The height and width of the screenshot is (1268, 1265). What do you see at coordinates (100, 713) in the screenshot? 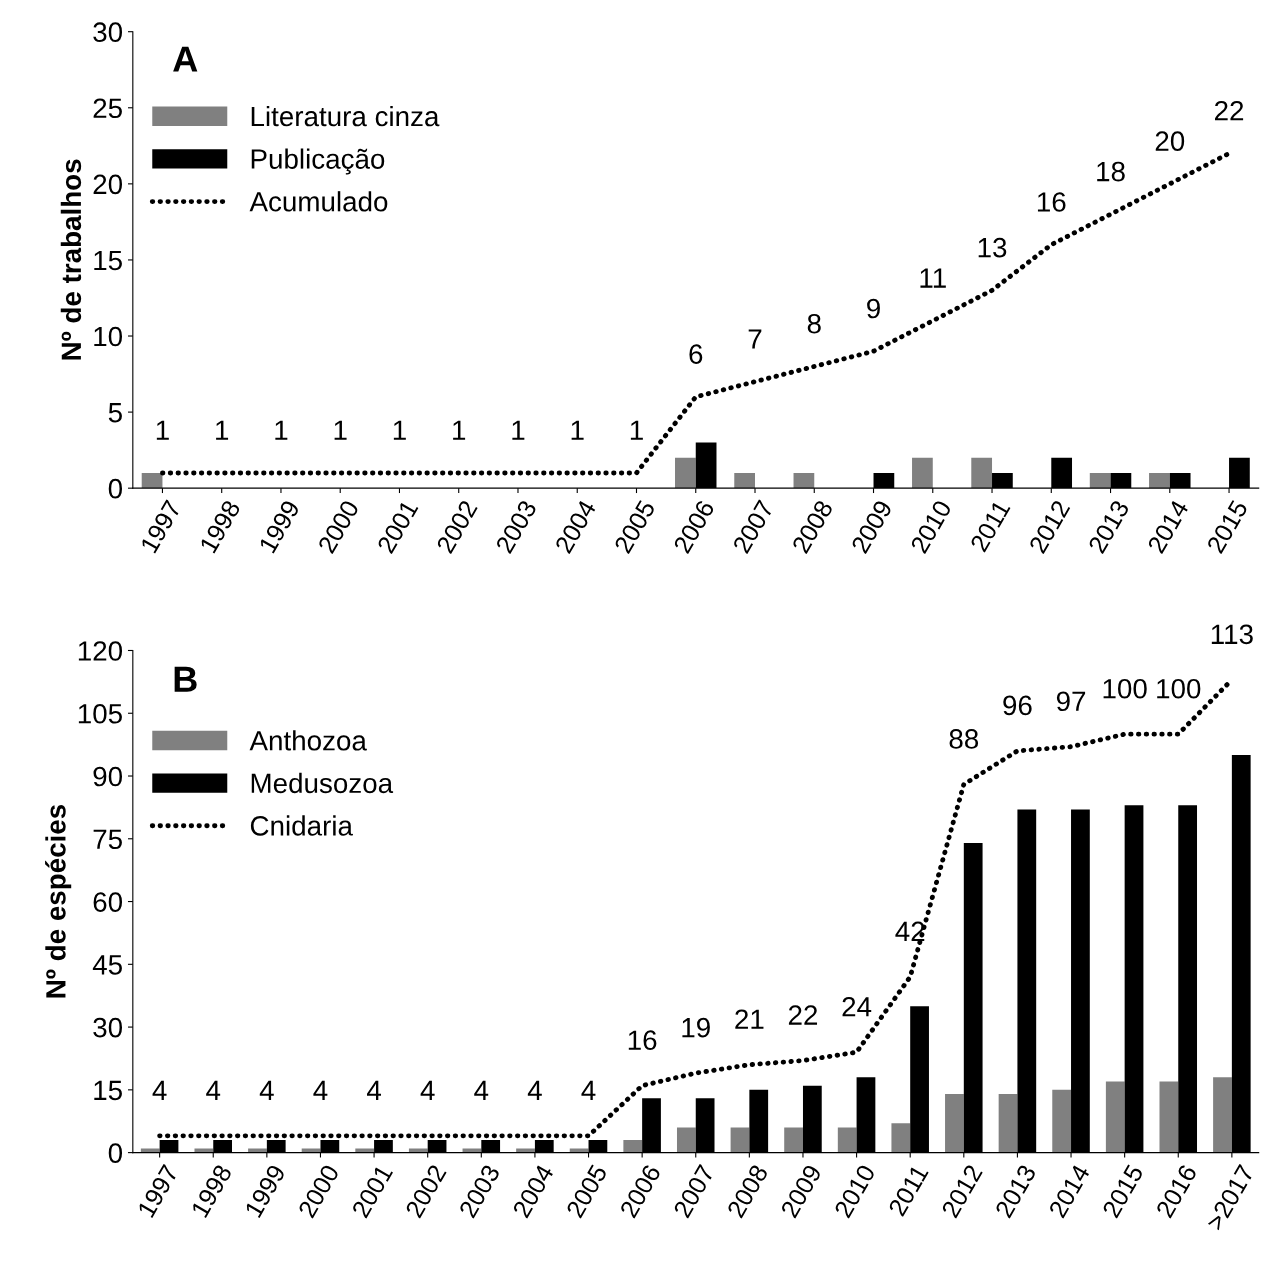
I see `y-tick-label: 105` at bounding box center [100, 713].